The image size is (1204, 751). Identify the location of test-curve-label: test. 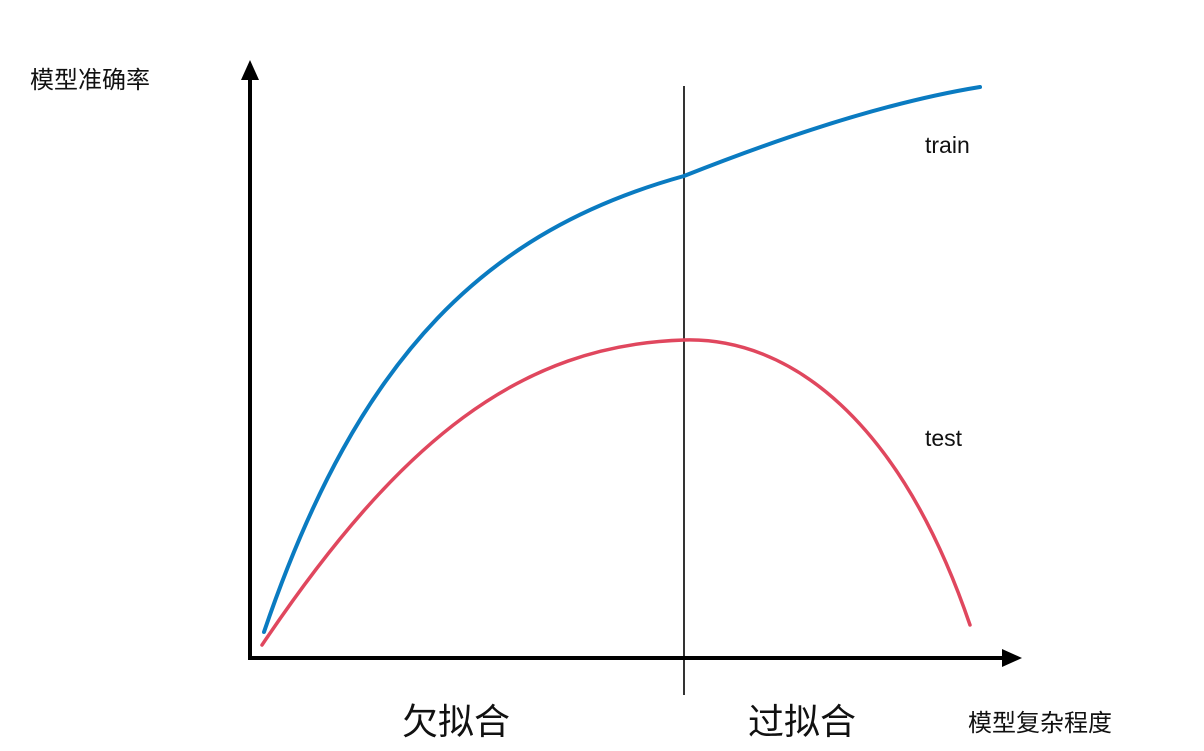
(944, 438).